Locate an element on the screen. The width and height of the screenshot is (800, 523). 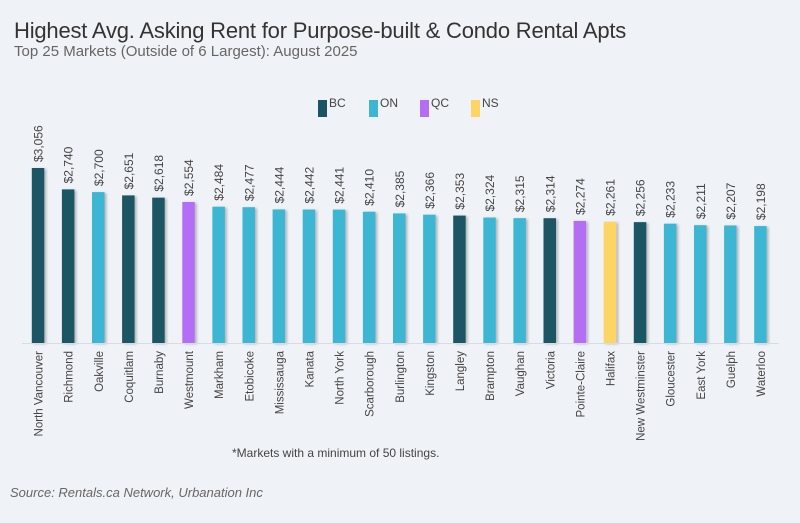
bar-mississauga is located at coordinates (279, 276).